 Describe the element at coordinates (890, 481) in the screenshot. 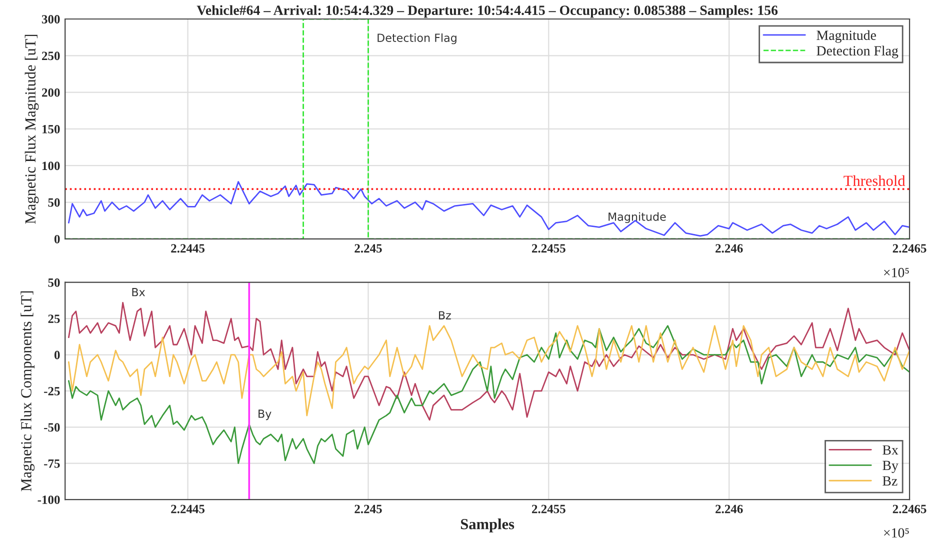

I see `legend-label: Bz` at that location.